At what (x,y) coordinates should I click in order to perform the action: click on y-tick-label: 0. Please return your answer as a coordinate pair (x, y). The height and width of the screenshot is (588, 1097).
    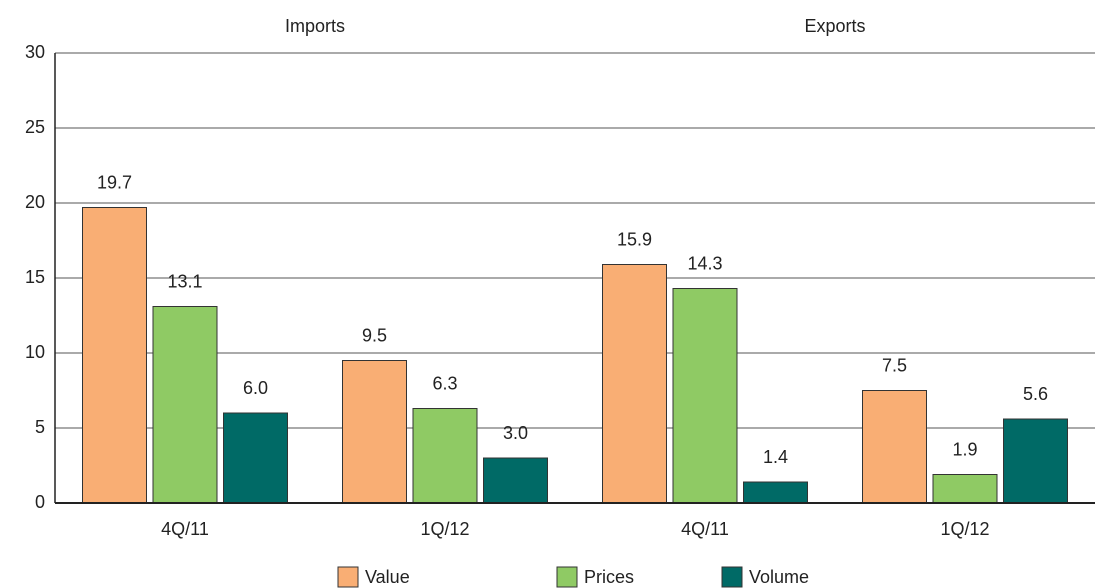
    Looking at the image, I should click on (40, 502).